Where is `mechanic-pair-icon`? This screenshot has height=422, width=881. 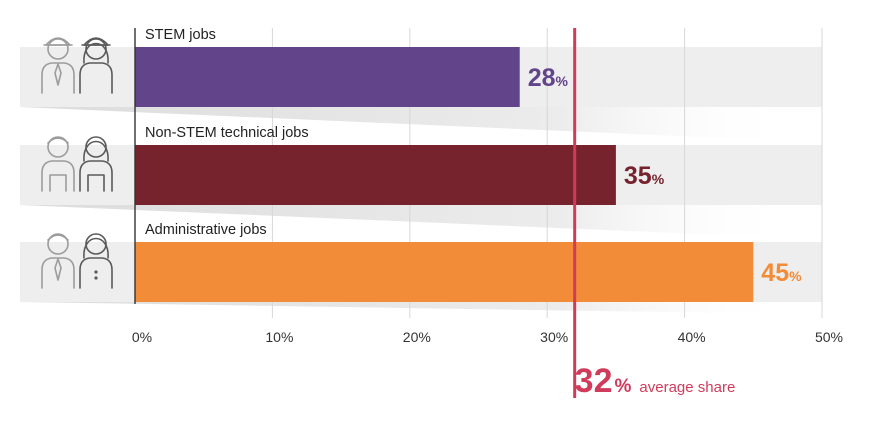
mechanic-pair-icon is located at coordinates (77, 164).